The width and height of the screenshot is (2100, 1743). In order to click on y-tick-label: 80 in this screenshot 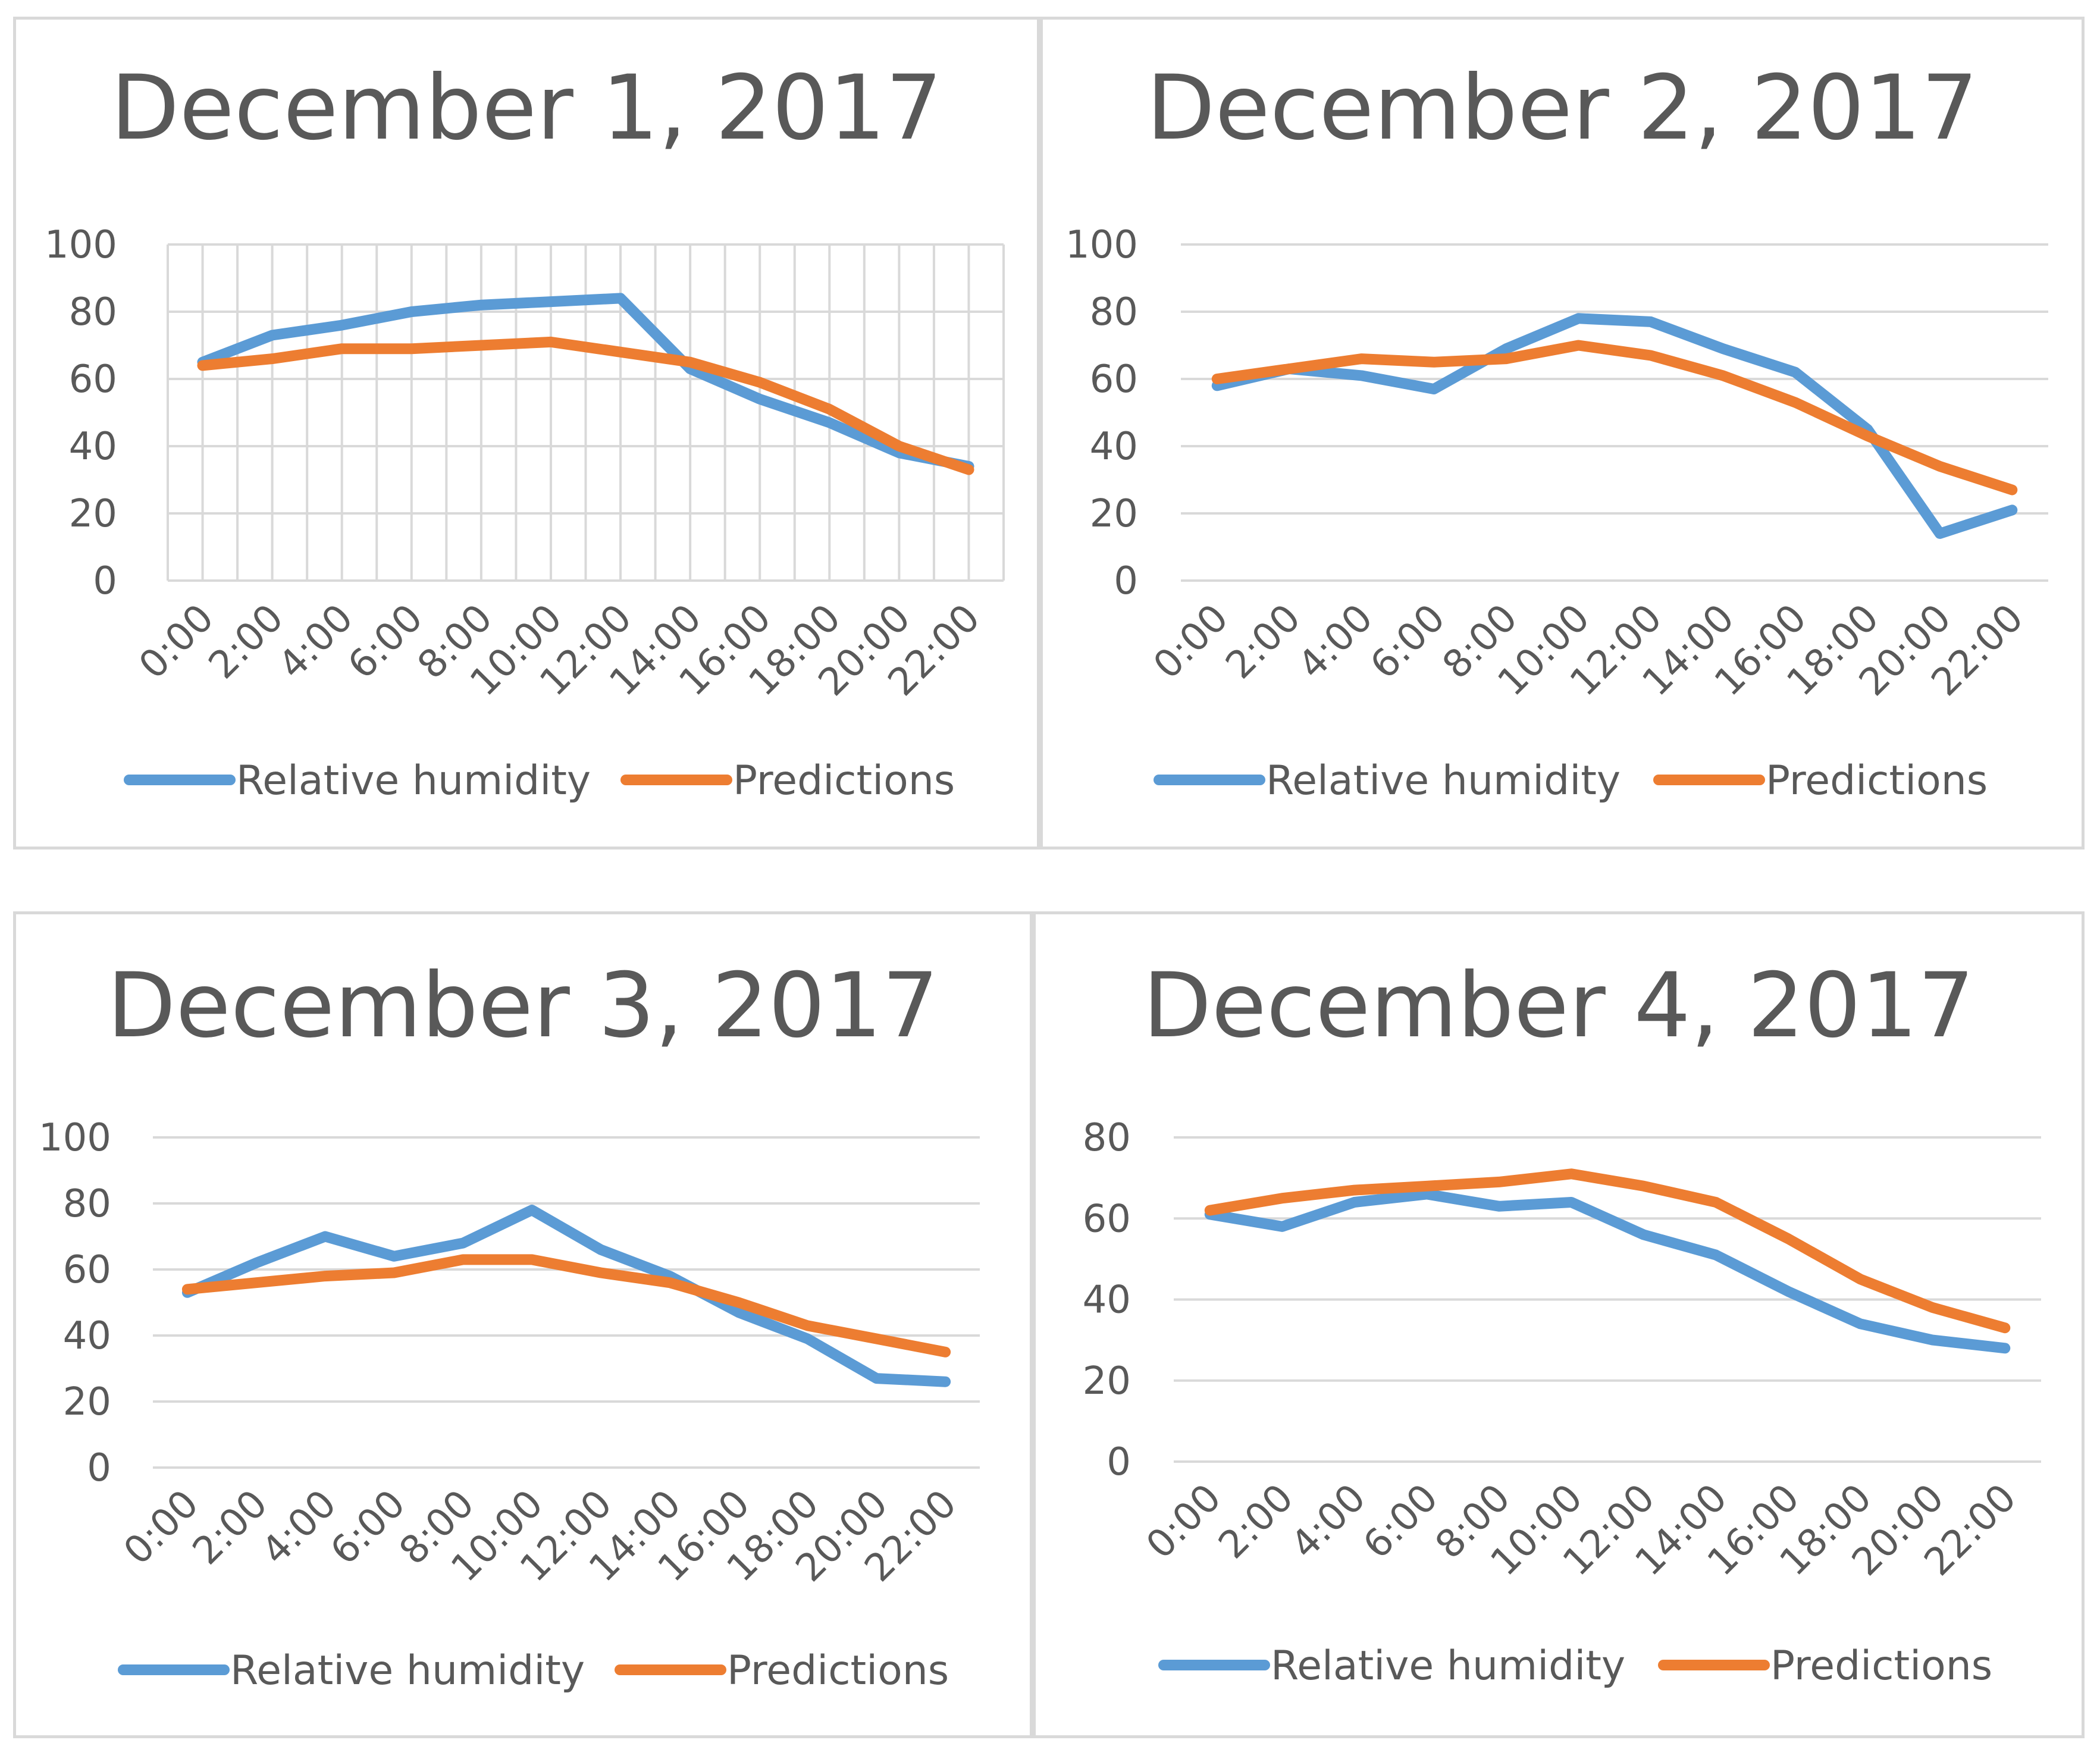, I will do `click(93, 312)`.